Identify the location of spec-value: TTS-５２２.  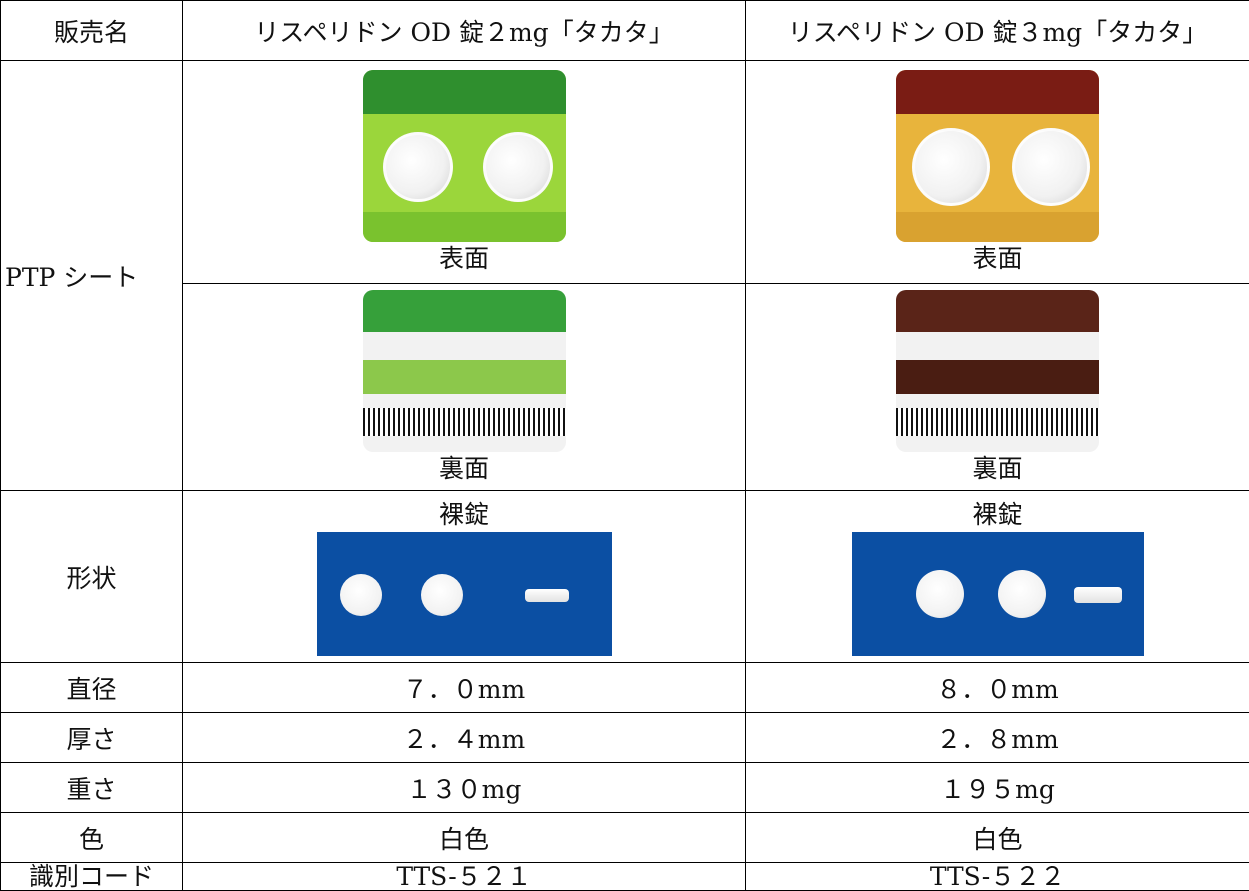
(997, 876).